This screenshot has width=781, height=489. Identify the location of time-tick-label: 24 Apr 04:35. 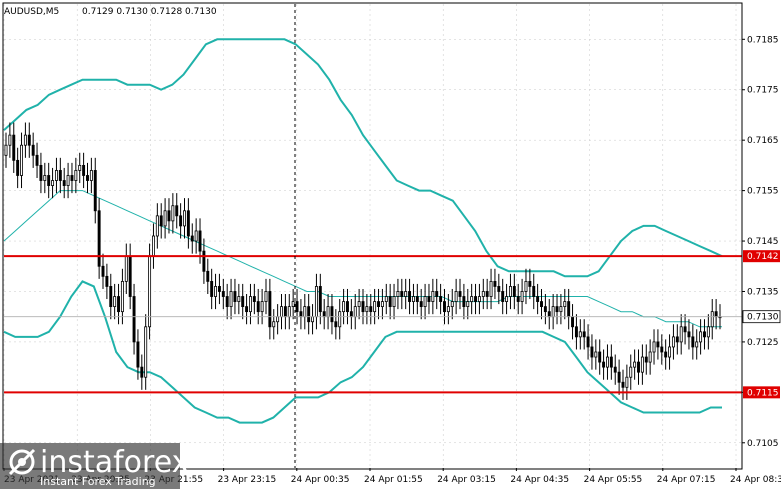
(539, 480).